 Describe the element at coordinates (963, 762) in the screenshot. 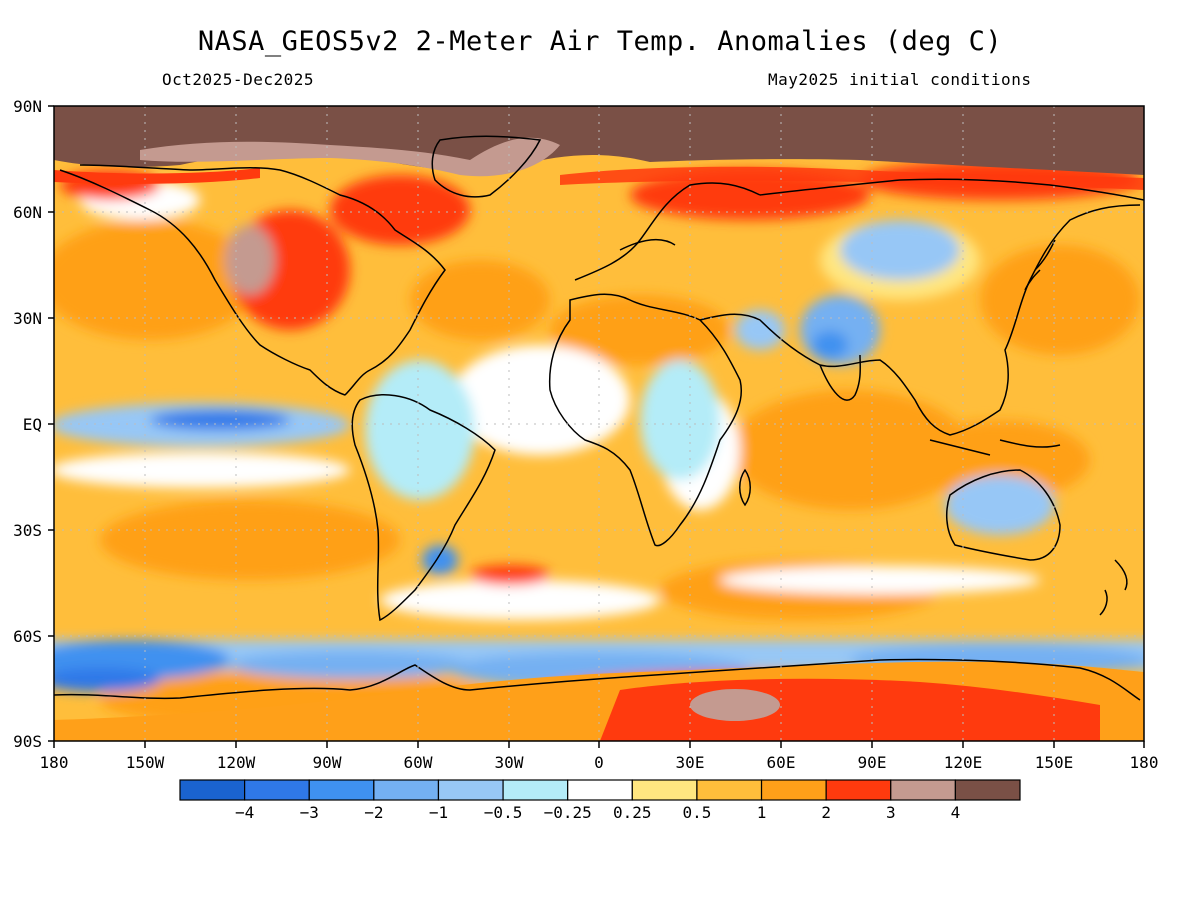

I see `lon-label: 120E` at that location.